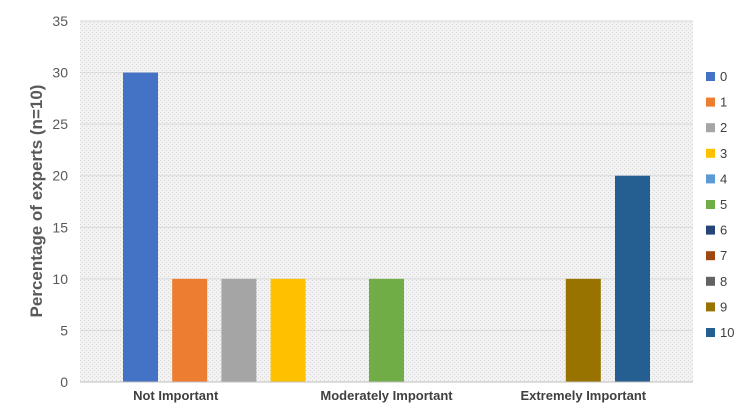 The height and width of the screenshot is (412, 737). Describe the element at coordinates (386, 395) in the screenshot. I see `x-tick-label: Moderately Important` at that location.